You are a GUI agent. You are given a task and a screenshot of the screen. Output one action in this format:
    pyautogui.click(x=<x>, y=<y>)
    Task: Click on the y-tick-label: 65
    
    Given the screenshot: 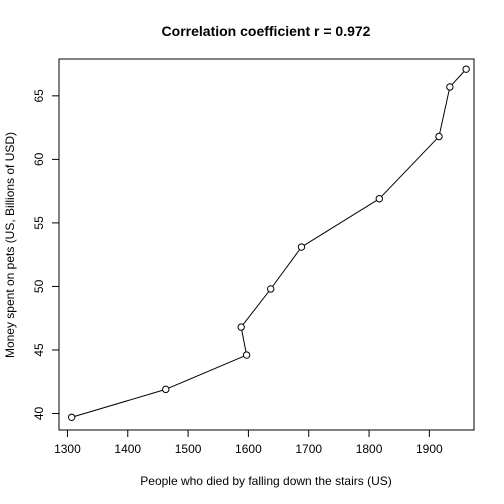 What is the action you would take?
    pyautogui.click(x=39, y=96)
    